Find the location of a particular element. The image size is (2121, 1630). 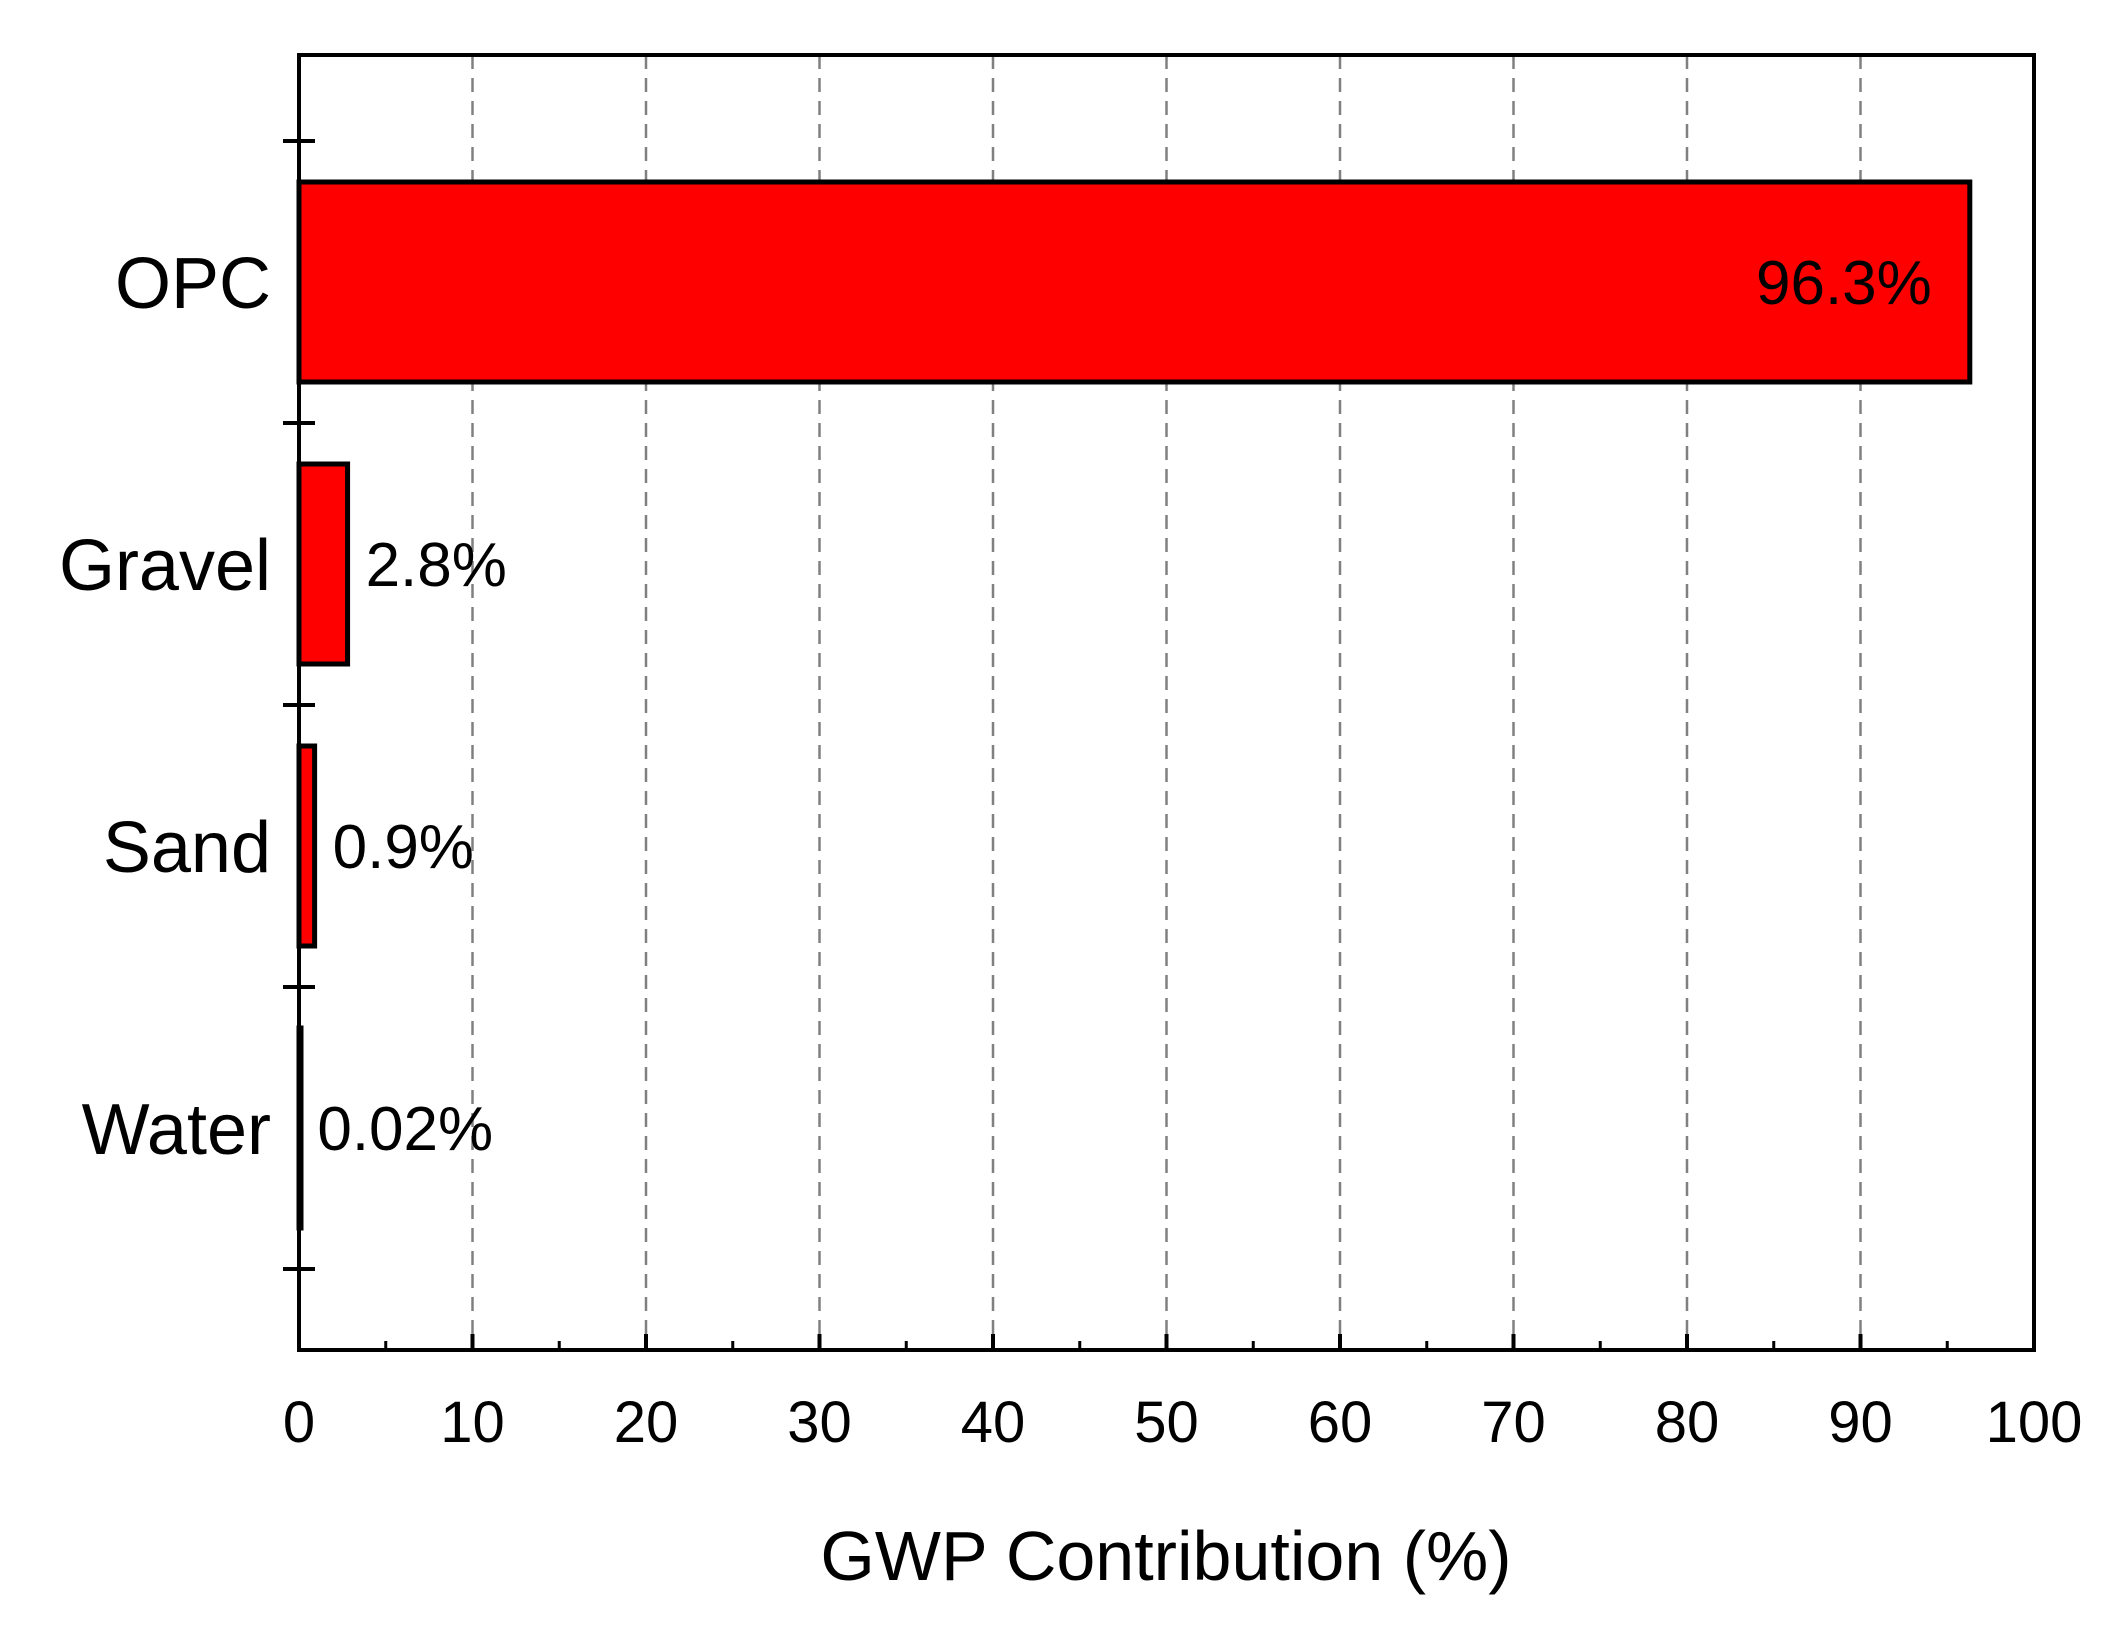

data-label: 2.8% is located at coordinates (436, 565).